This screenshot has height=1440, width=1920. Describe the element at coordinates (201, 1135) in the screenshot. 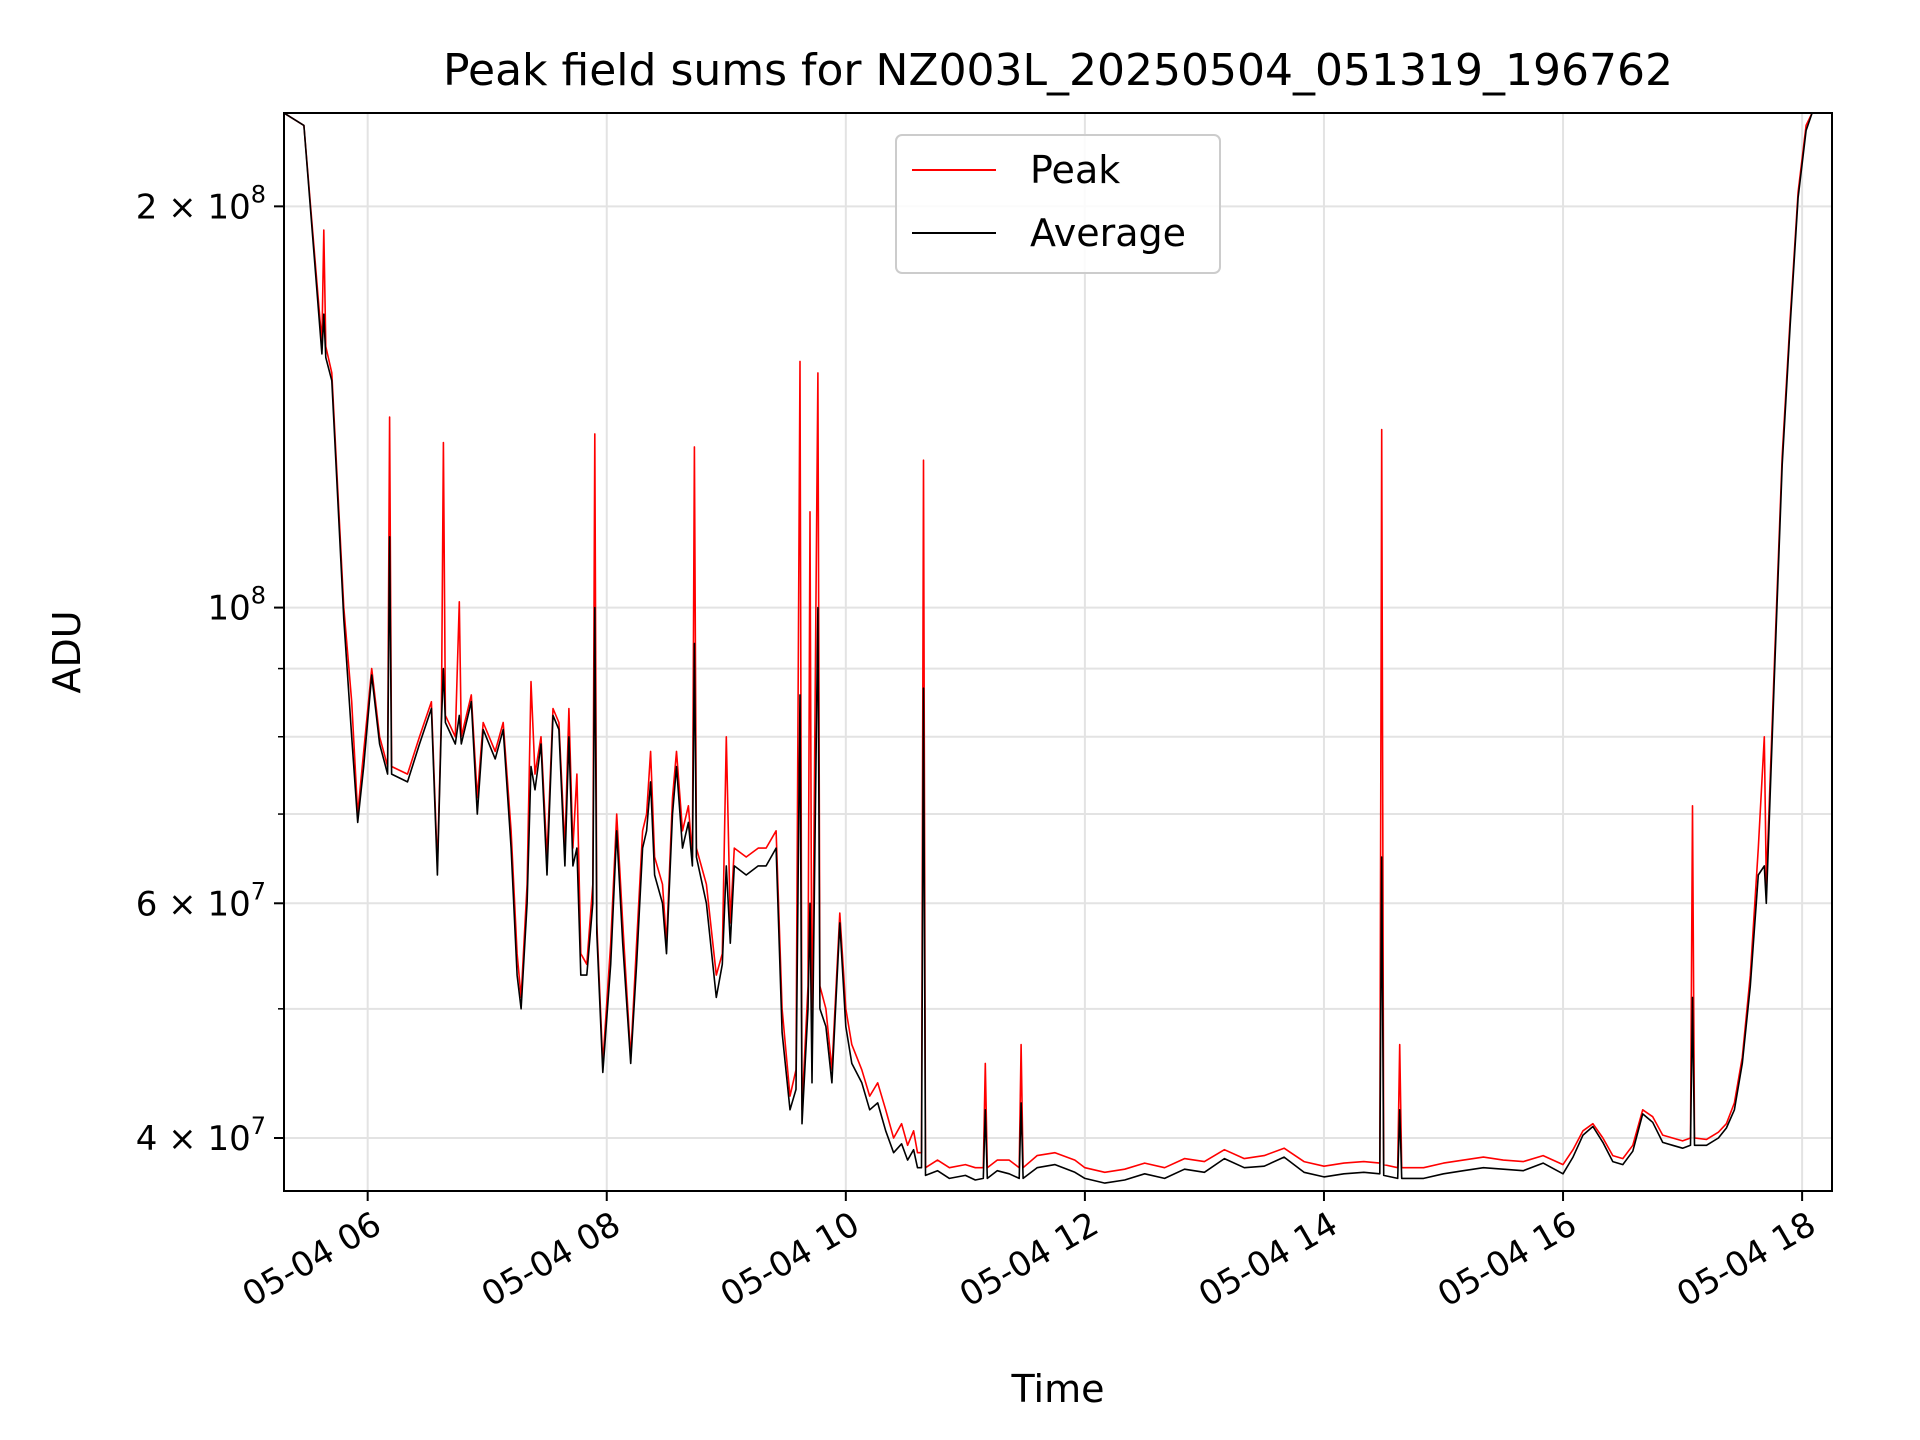

I see `y-tick-label: 4 × 107` at that location.